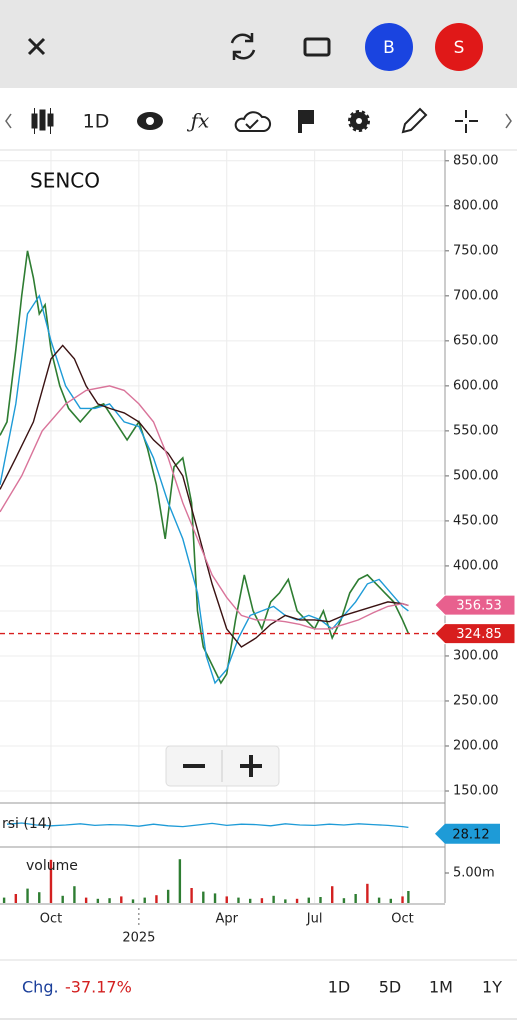  Describe the element at coordinates (466, 121) in the screenshot. I see `crosshair-icon` at that location.